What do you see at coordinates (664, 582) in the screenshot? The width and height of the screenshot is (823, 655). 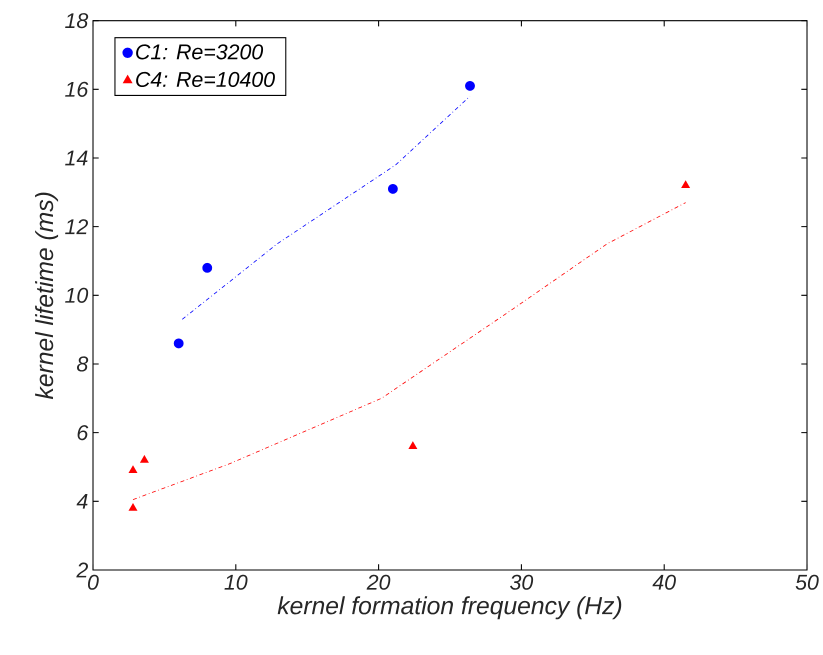 I see `x-tick-label: 40` at bounding box center [664, 582].